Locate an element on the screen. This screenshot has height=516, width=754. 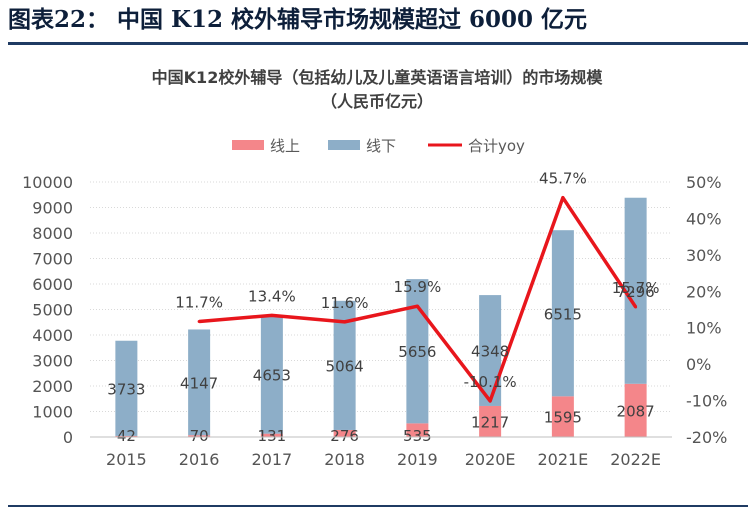
y-left-tick-label: 4000 is located at coordinates (52, 335).